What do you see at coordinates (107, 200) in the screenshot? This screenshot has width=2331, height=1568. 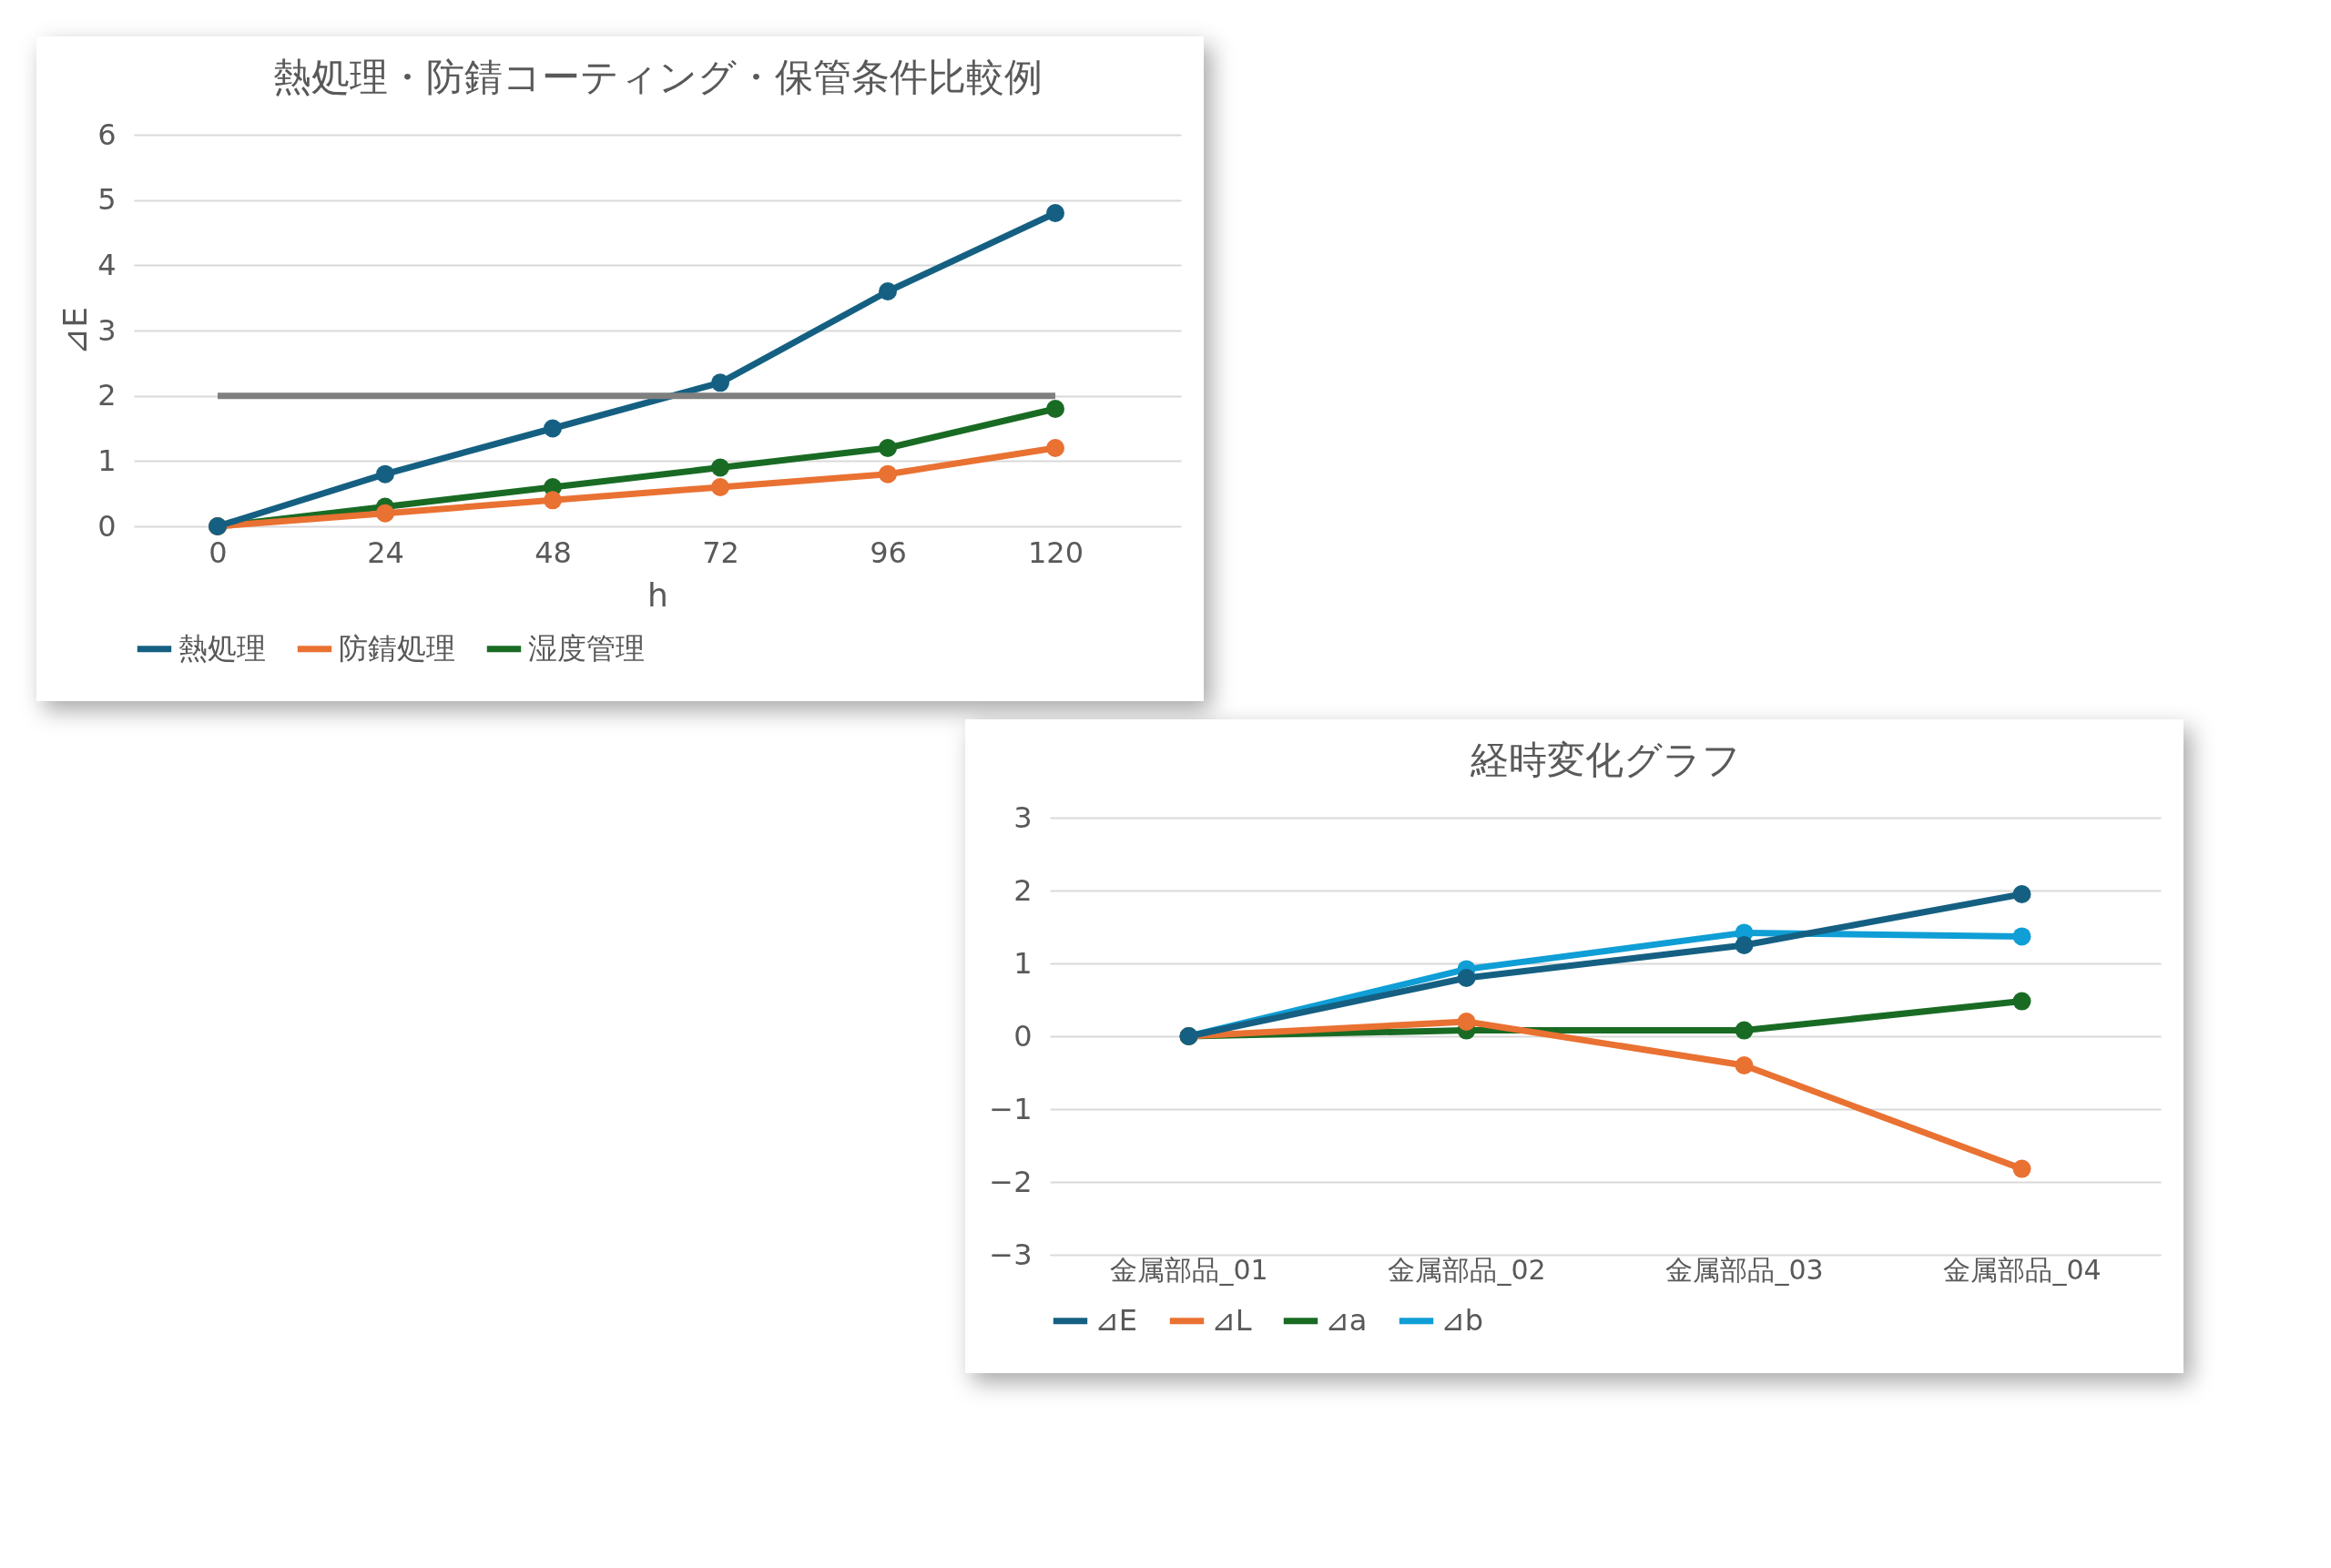 I see `y-tick-label: 5` at bounding box center [107, 200].